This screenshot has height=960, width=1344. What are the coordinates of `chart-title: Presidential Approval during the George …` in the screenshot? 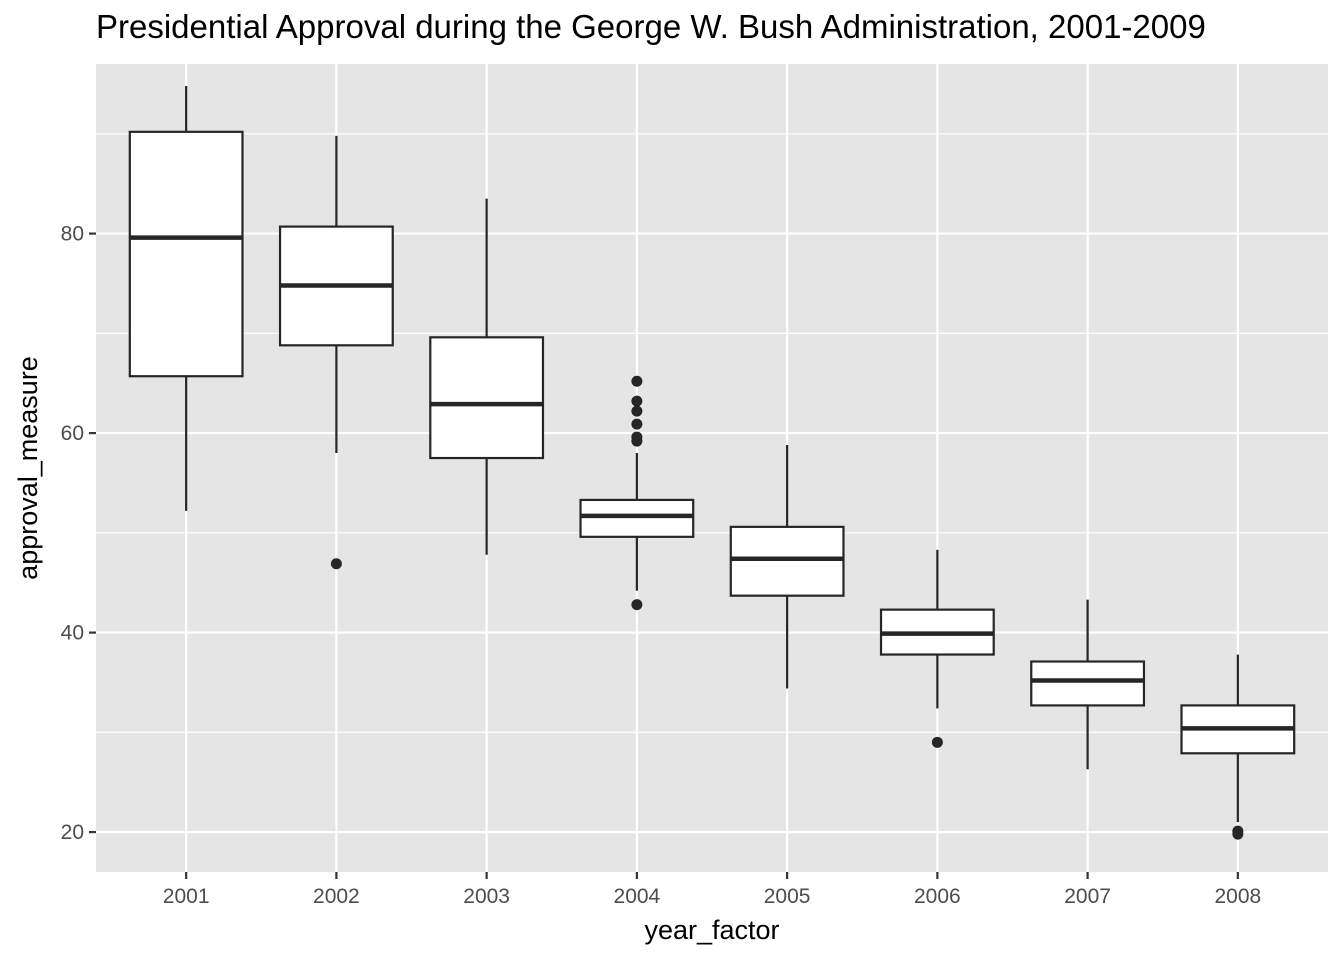 It's located at (651, 26).